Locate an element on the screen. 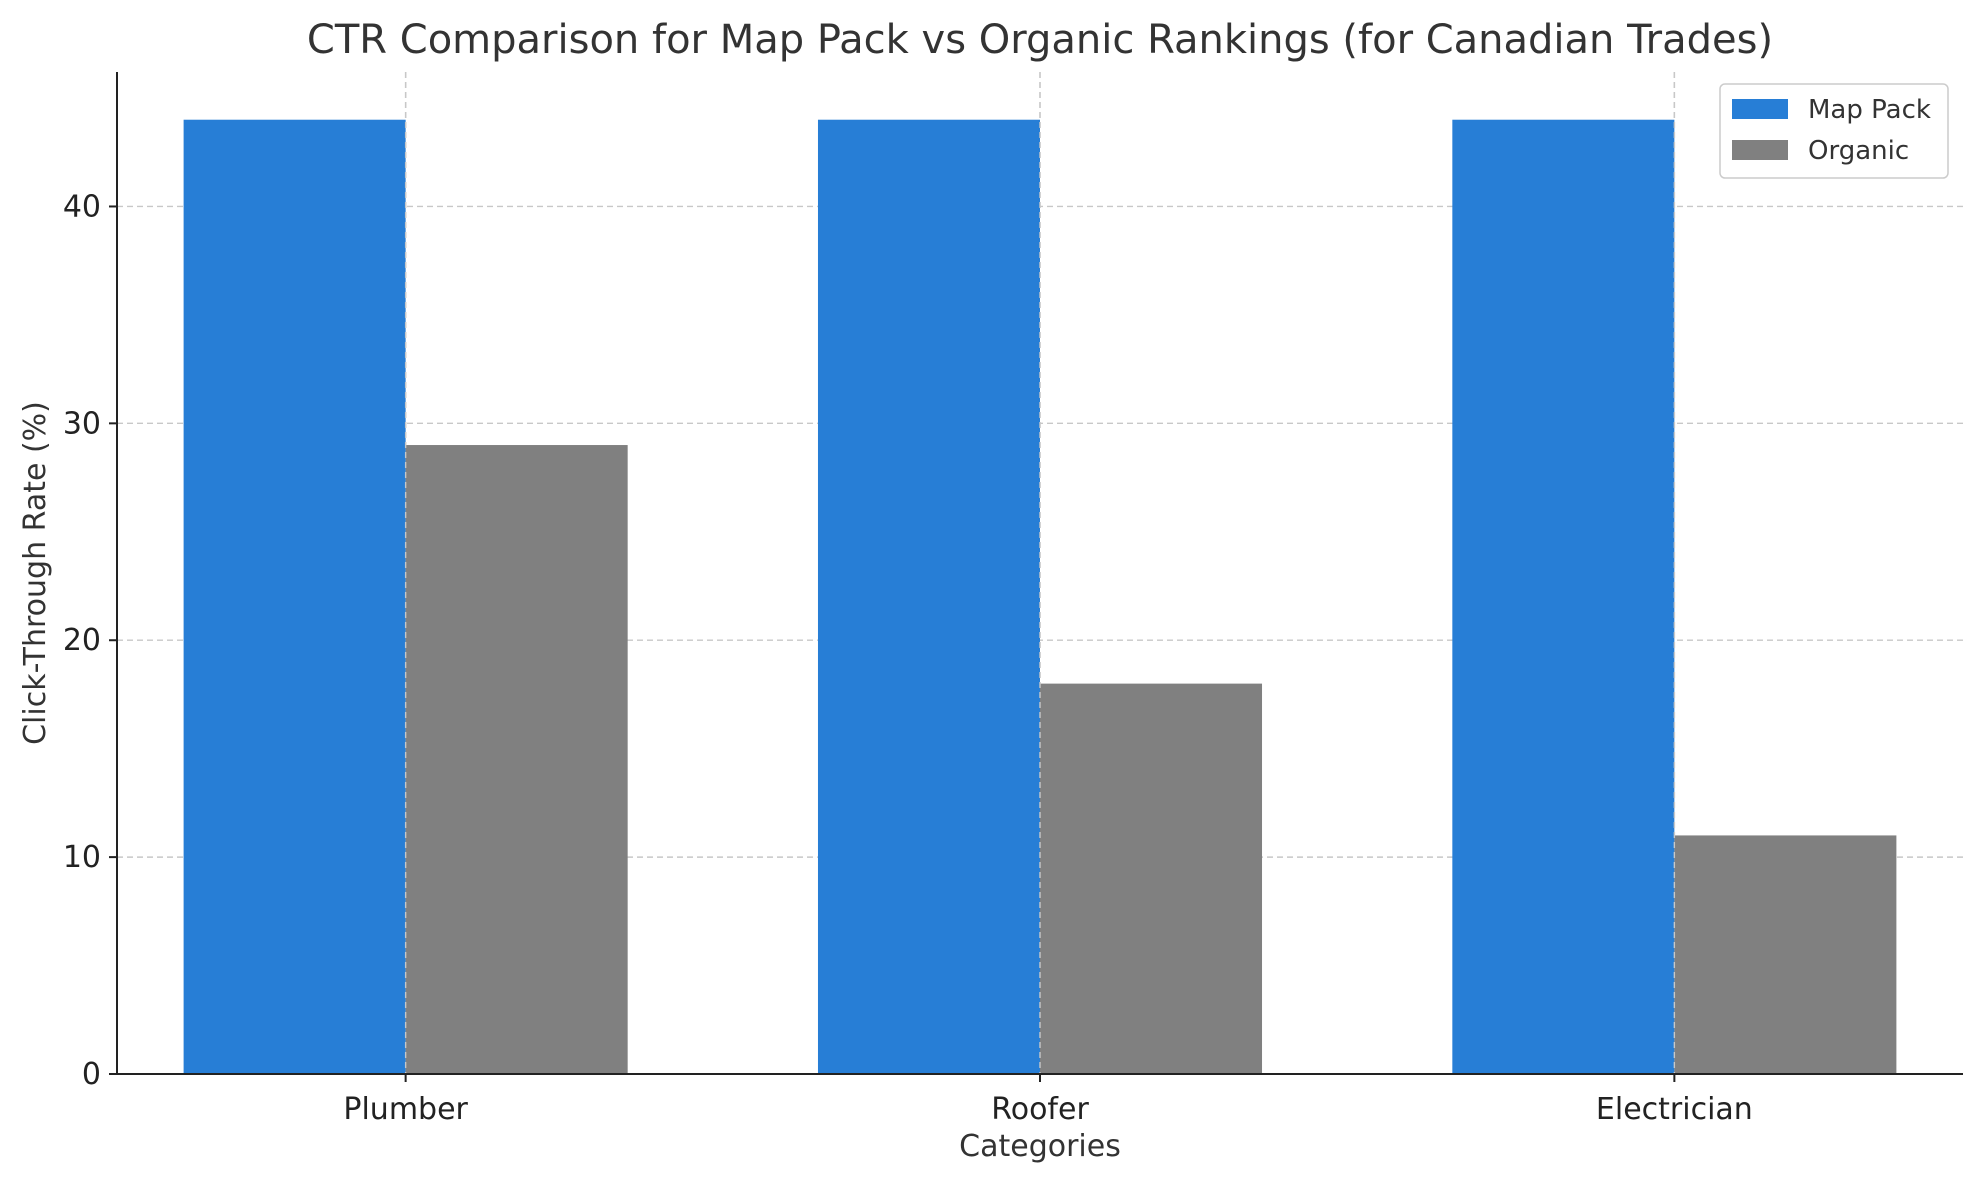 Image resolution: width=1979 pixels, height=1180 pixels. bar-map-pack-plumber is located at coordinates (294, 596).